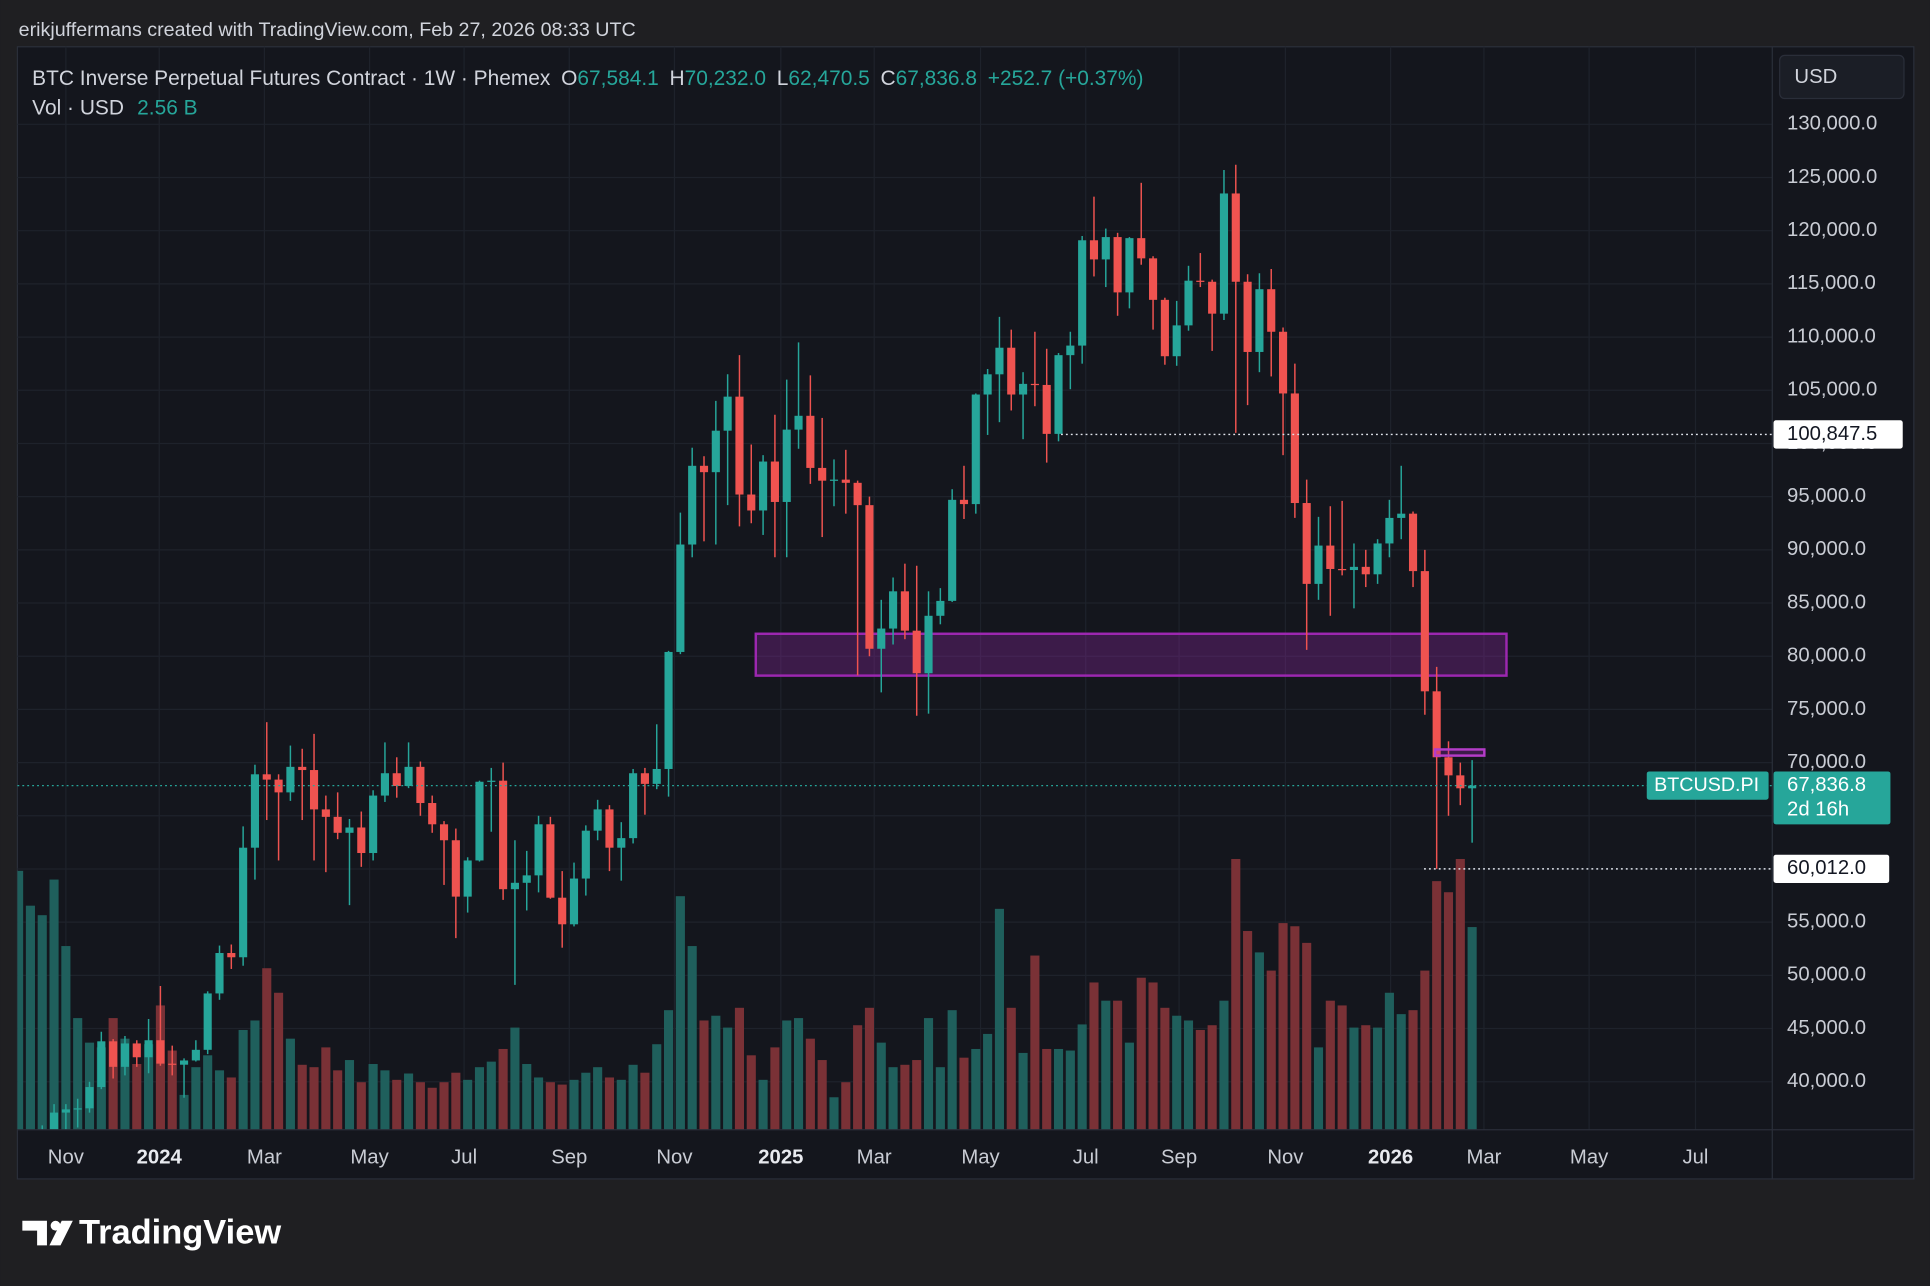 The width and height of the screenshot is (1930, 1286). Describe the element at coordinates (674, 1157) in the screenshot. I see `x-tick-label: Nov` at that location.